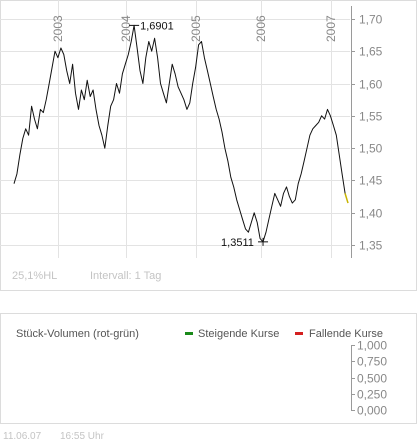 Image resolution: width=417 pixels, height=448 pixels. Describe the element at coordinates (125, 276) in the screenshot. I see `interval-label: Intervall: 1 Tag` at that location.